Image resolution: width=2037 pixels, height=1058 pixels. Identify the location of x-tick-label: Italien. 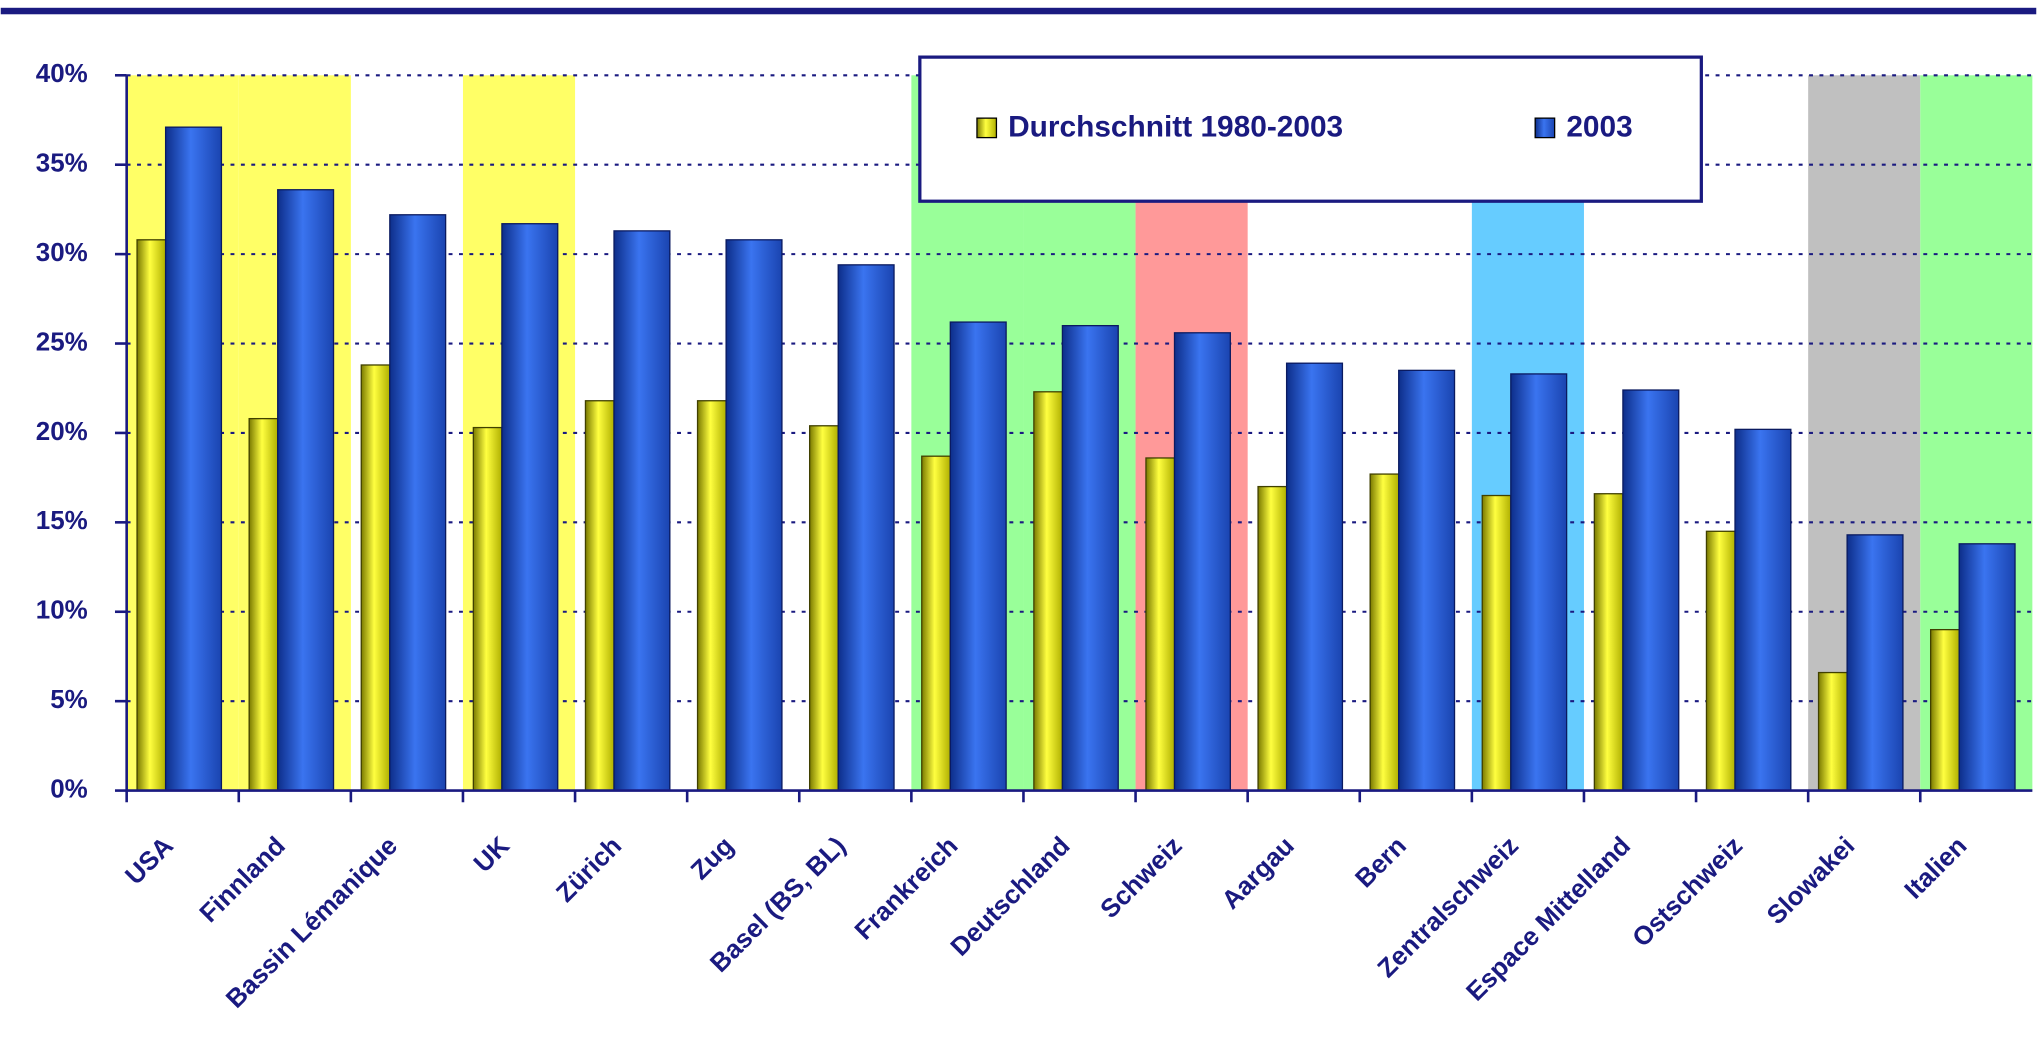
(1935, 867).